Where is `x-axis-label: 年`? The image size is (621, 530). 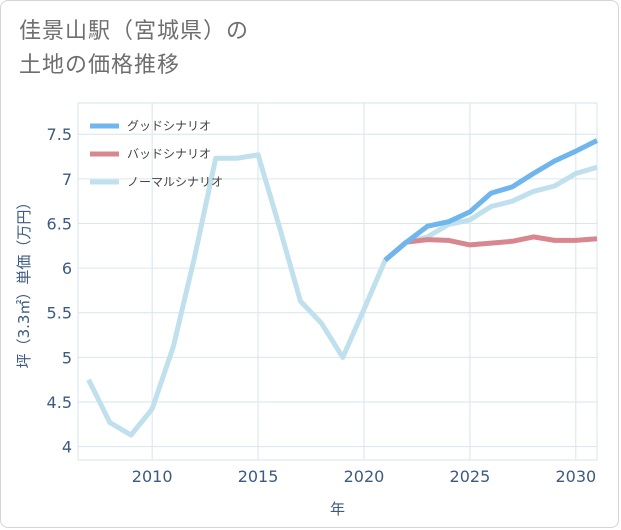 x-axis-label: 年 is located at coordinates (337, 509).